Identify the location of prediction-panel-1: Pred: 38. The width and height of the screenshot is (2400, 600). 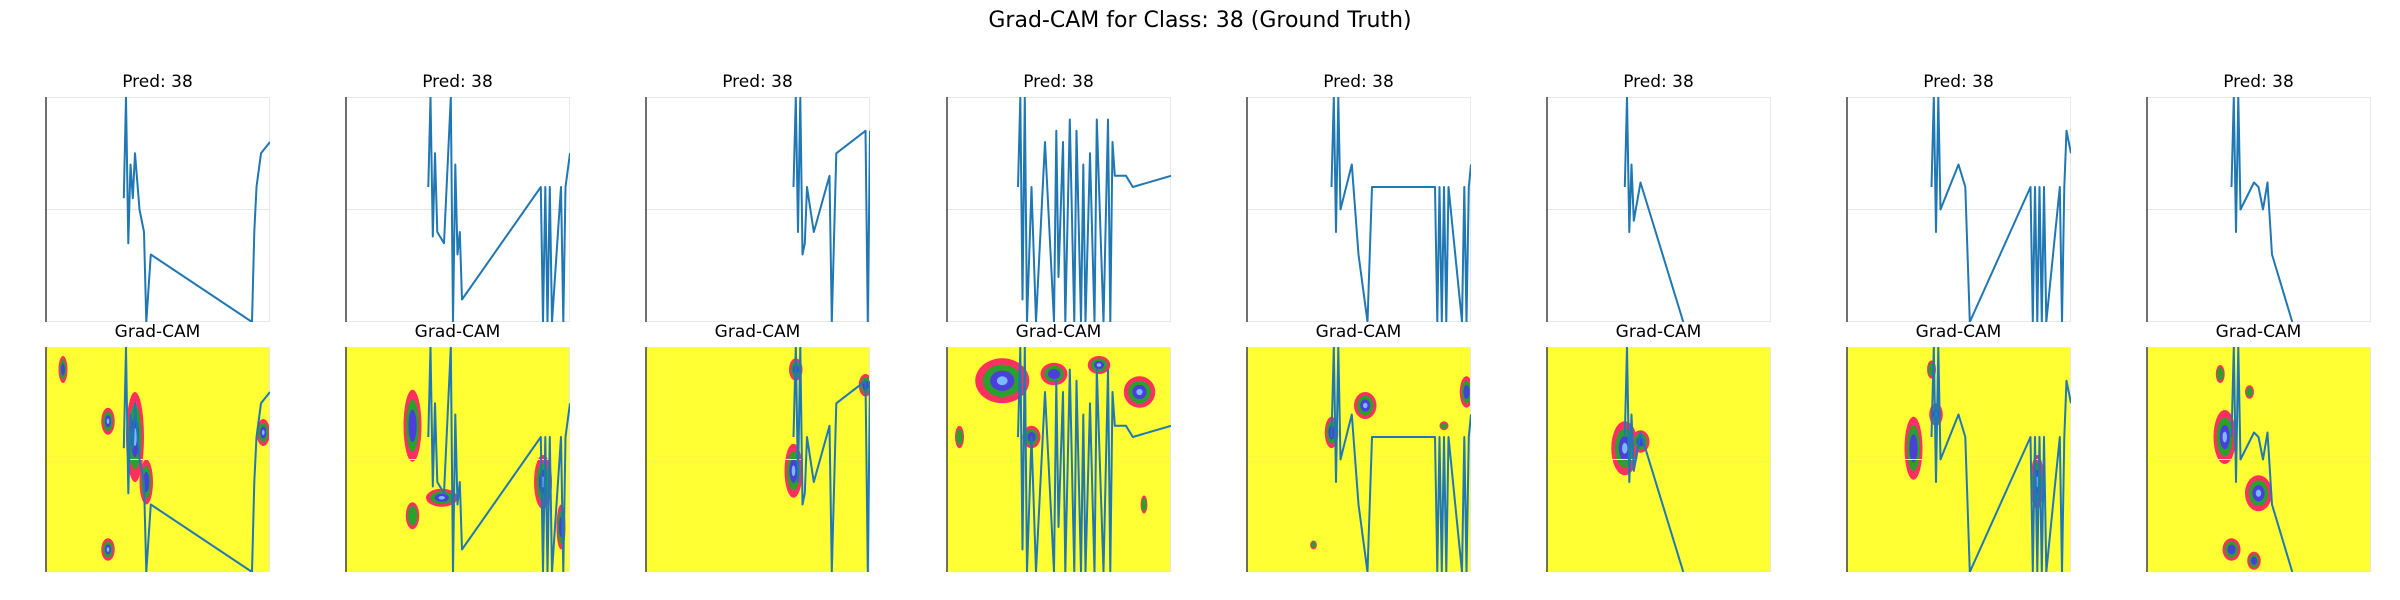
(157, 197).